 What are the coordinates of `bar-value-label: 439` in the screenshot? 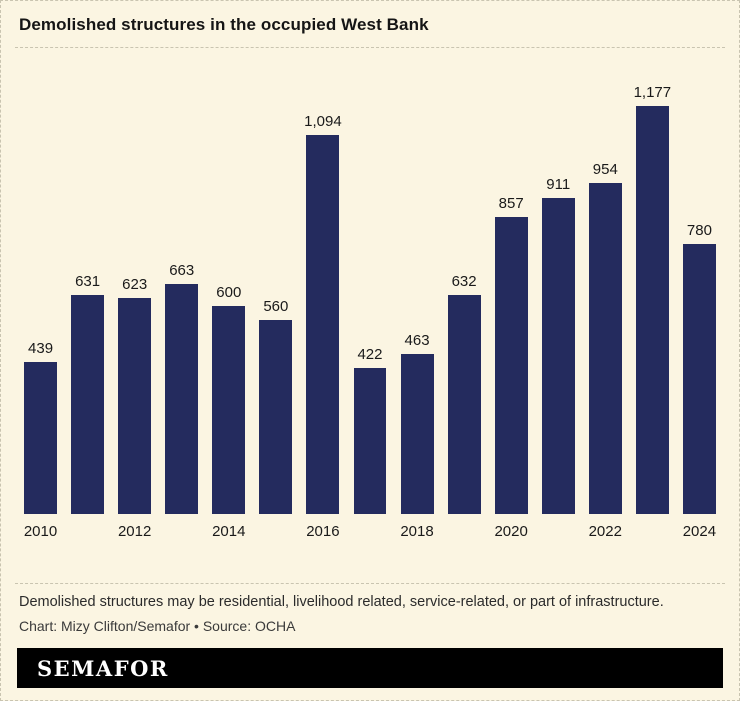 It's located at (41, 348).